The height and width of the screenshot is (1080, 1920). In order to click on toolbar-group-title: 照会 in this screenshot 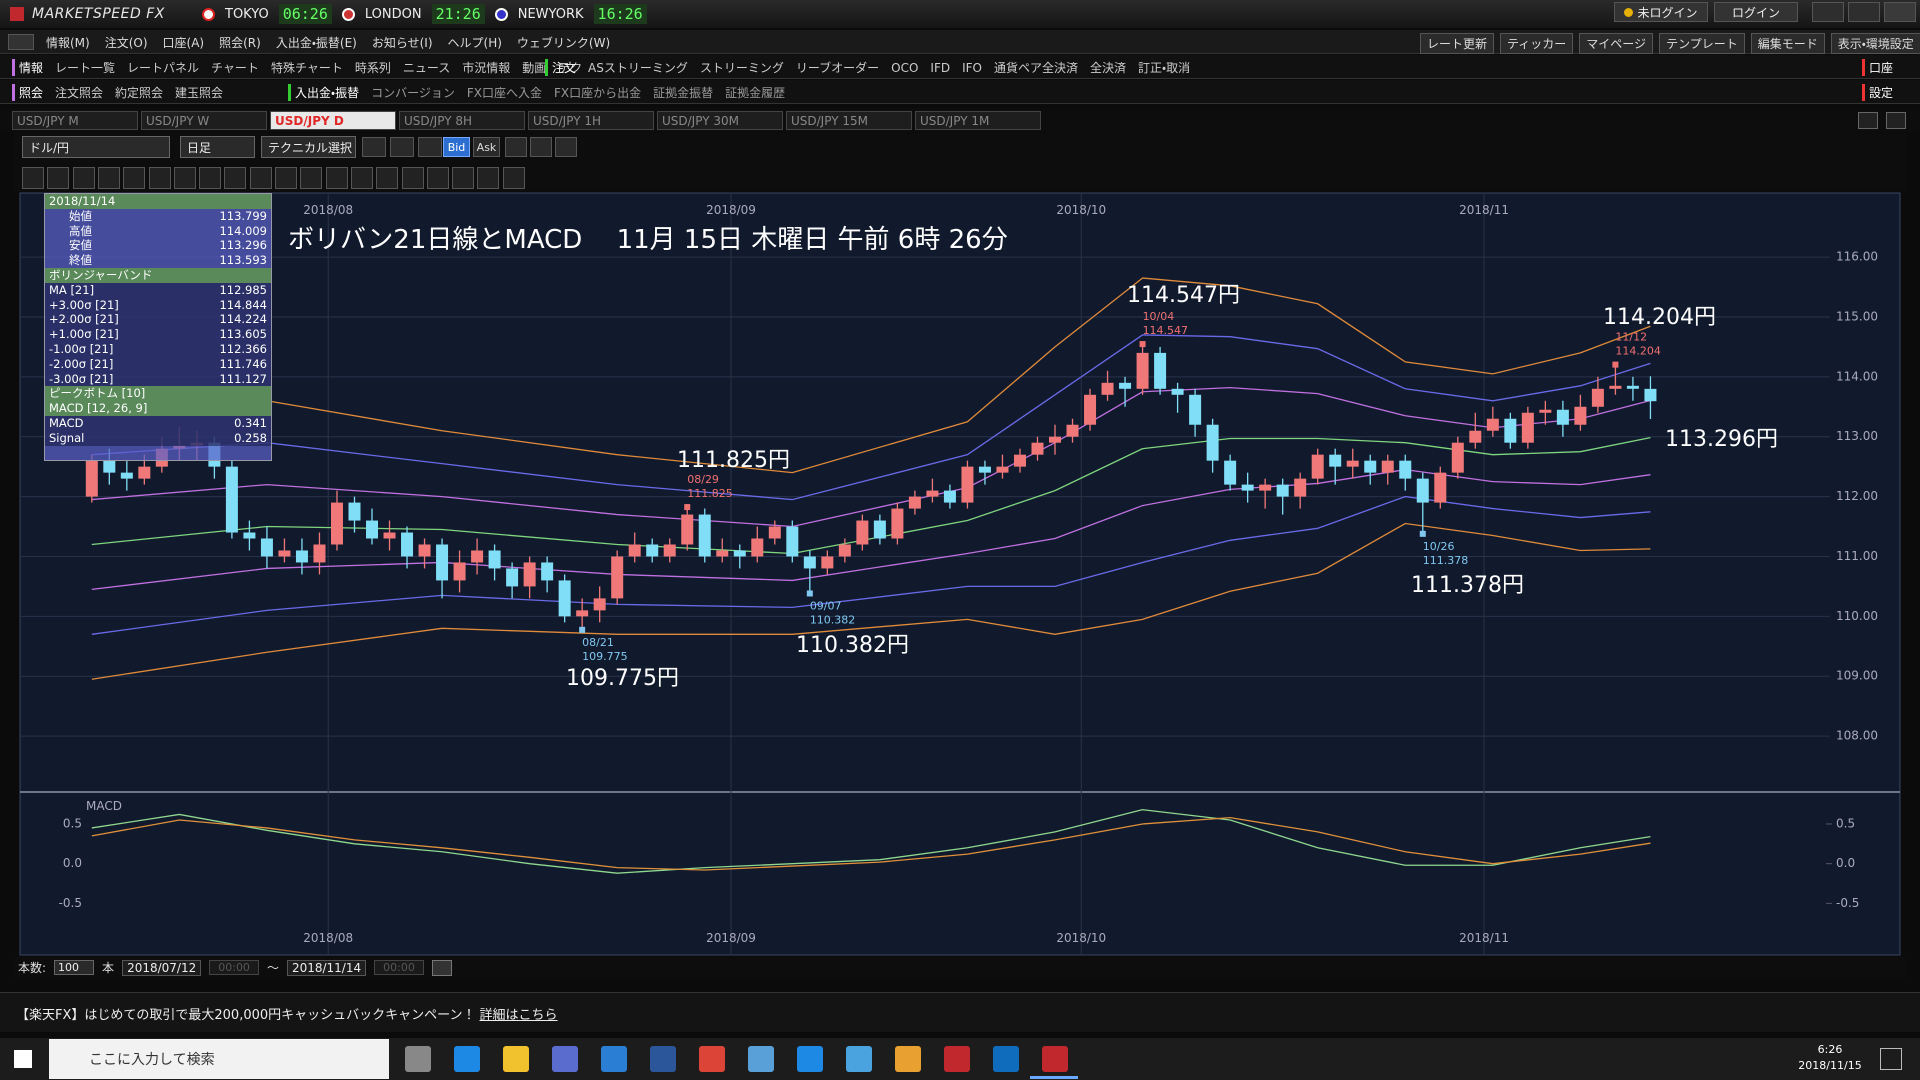, I will do `click(27, 92)`.